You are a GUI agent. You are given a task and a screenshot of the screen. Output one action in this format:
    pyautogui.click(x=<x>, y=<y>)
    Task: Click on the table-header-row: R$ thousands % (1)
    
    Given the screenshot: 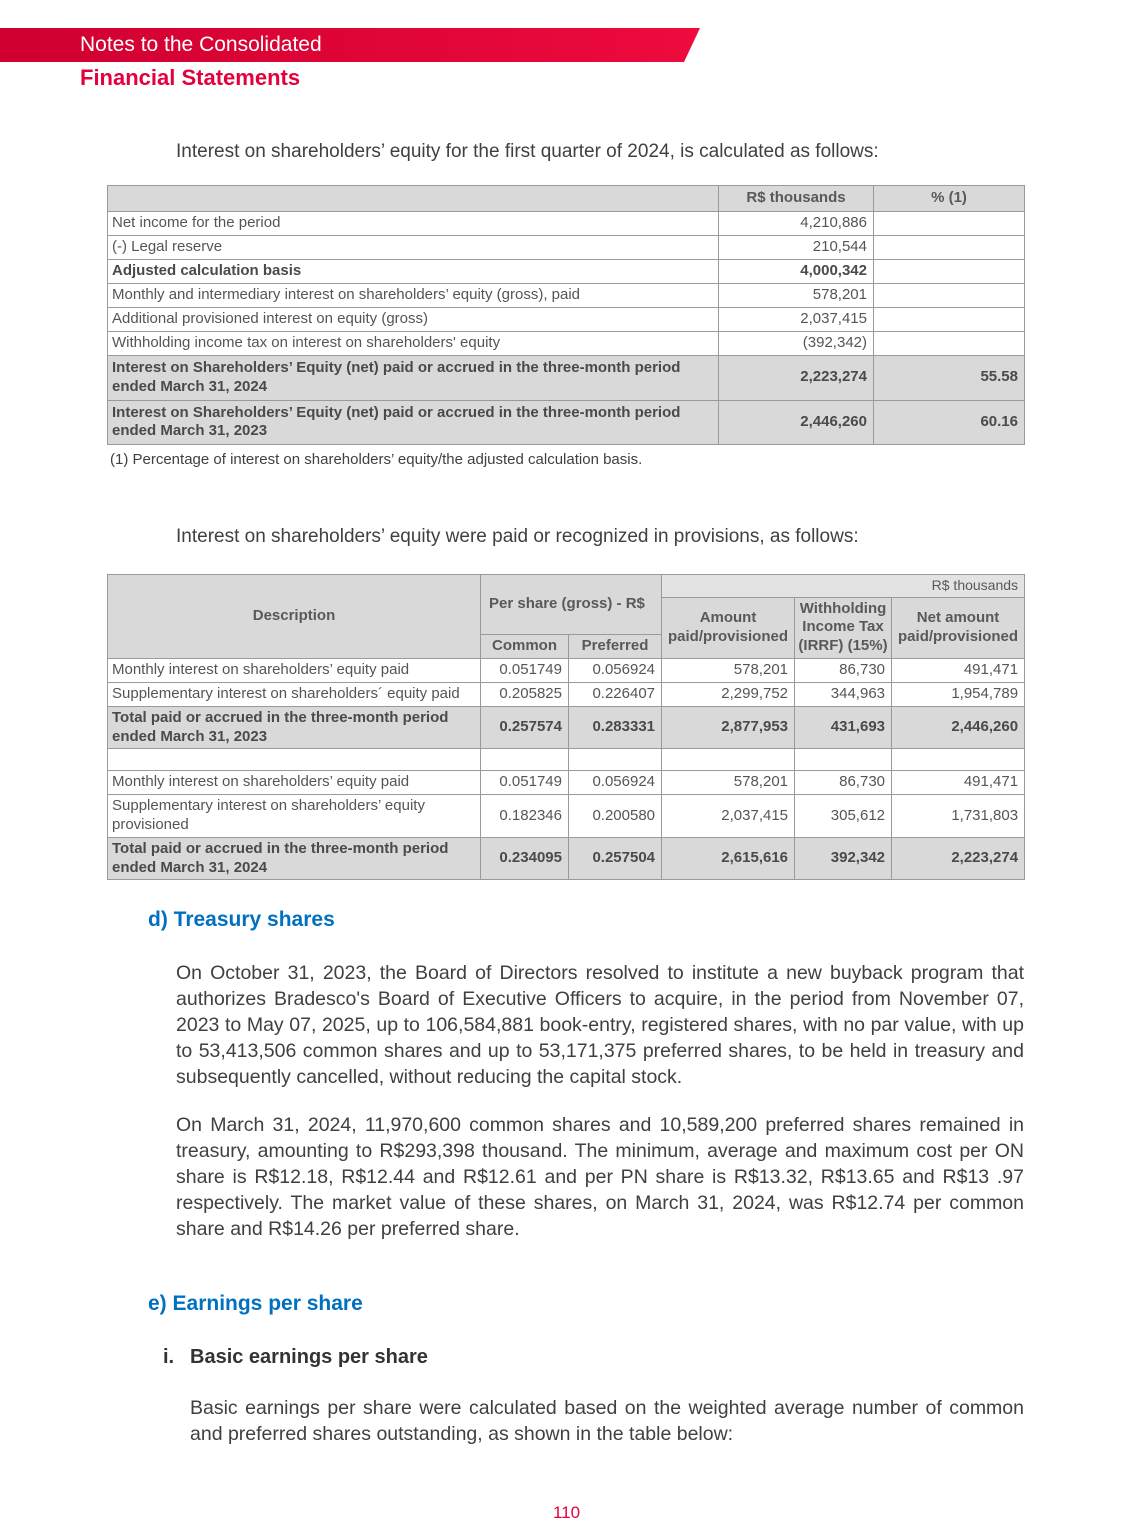 What is the action you would take?
    pyautogui.click(x=566, y=198)
    